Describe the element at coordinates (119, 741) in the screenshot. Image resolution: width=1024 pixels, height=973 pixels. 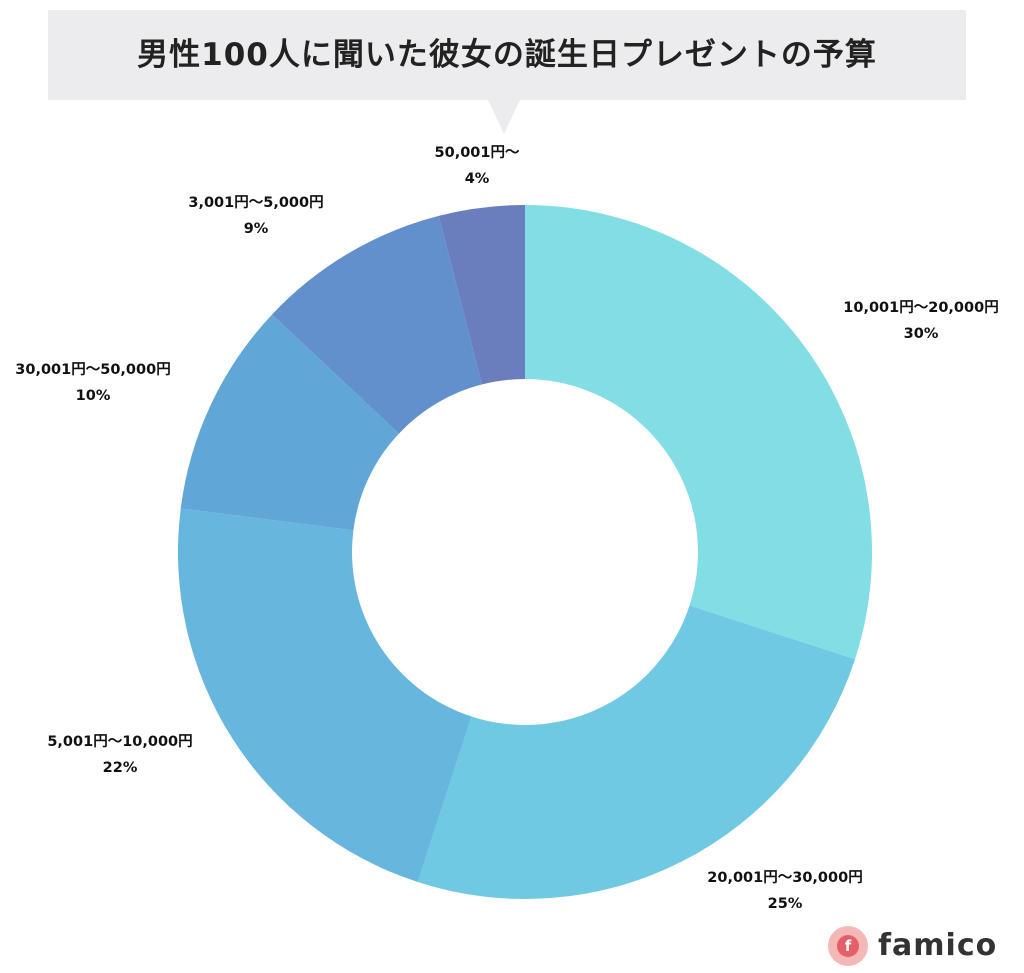
I see `slice-category-label: 5,001円〜10,000円` at that location.